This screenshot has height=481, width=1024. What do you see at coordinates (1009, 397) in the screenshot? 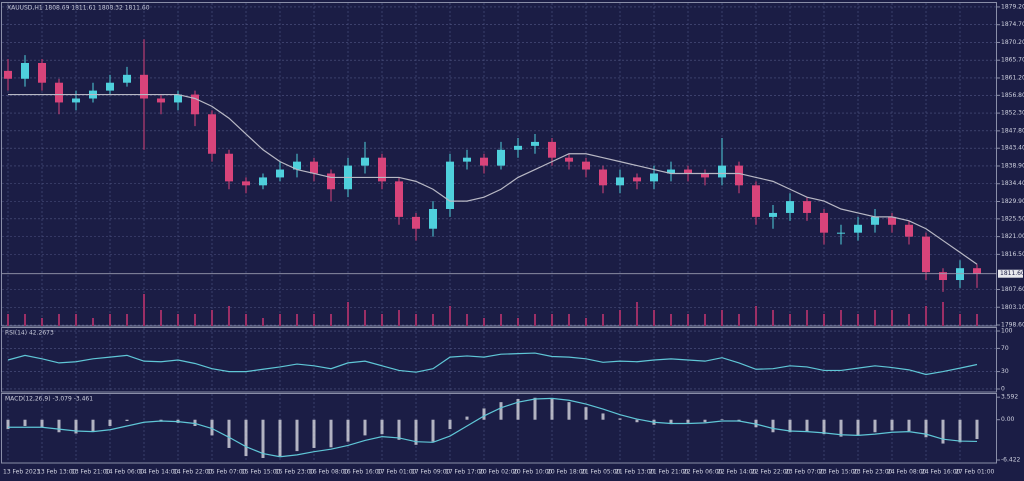
I see `y-tick-label: 3.592` at bounding box center [1009, 397].